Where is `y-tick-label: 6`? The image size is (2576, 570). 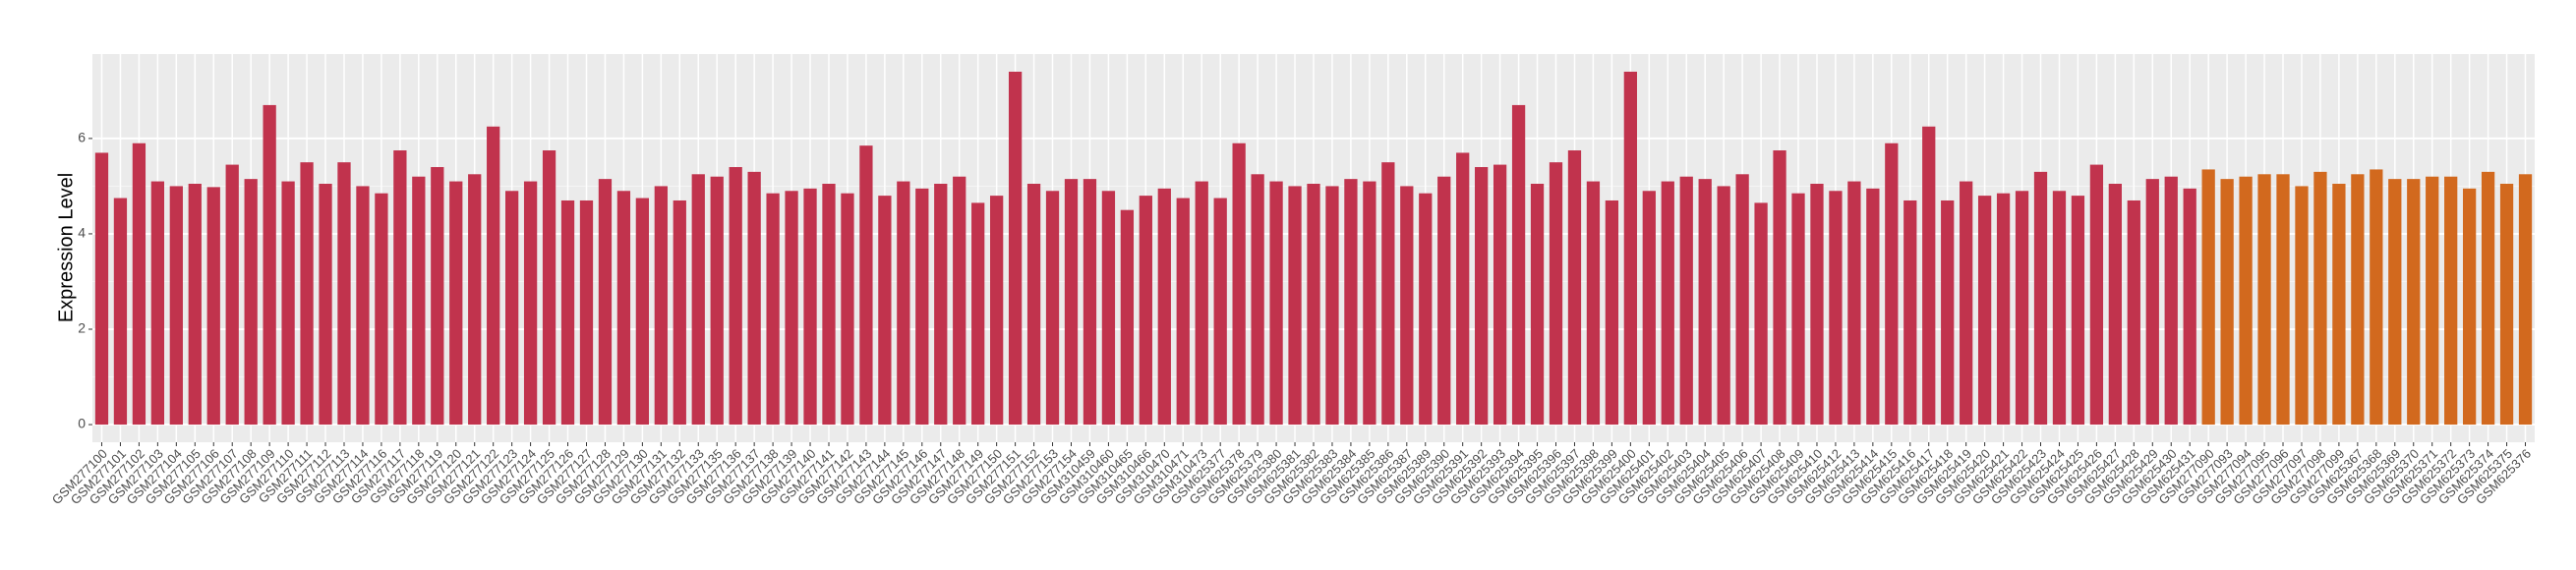 y-tick-label: 6 is located at coordinates (82, 137).